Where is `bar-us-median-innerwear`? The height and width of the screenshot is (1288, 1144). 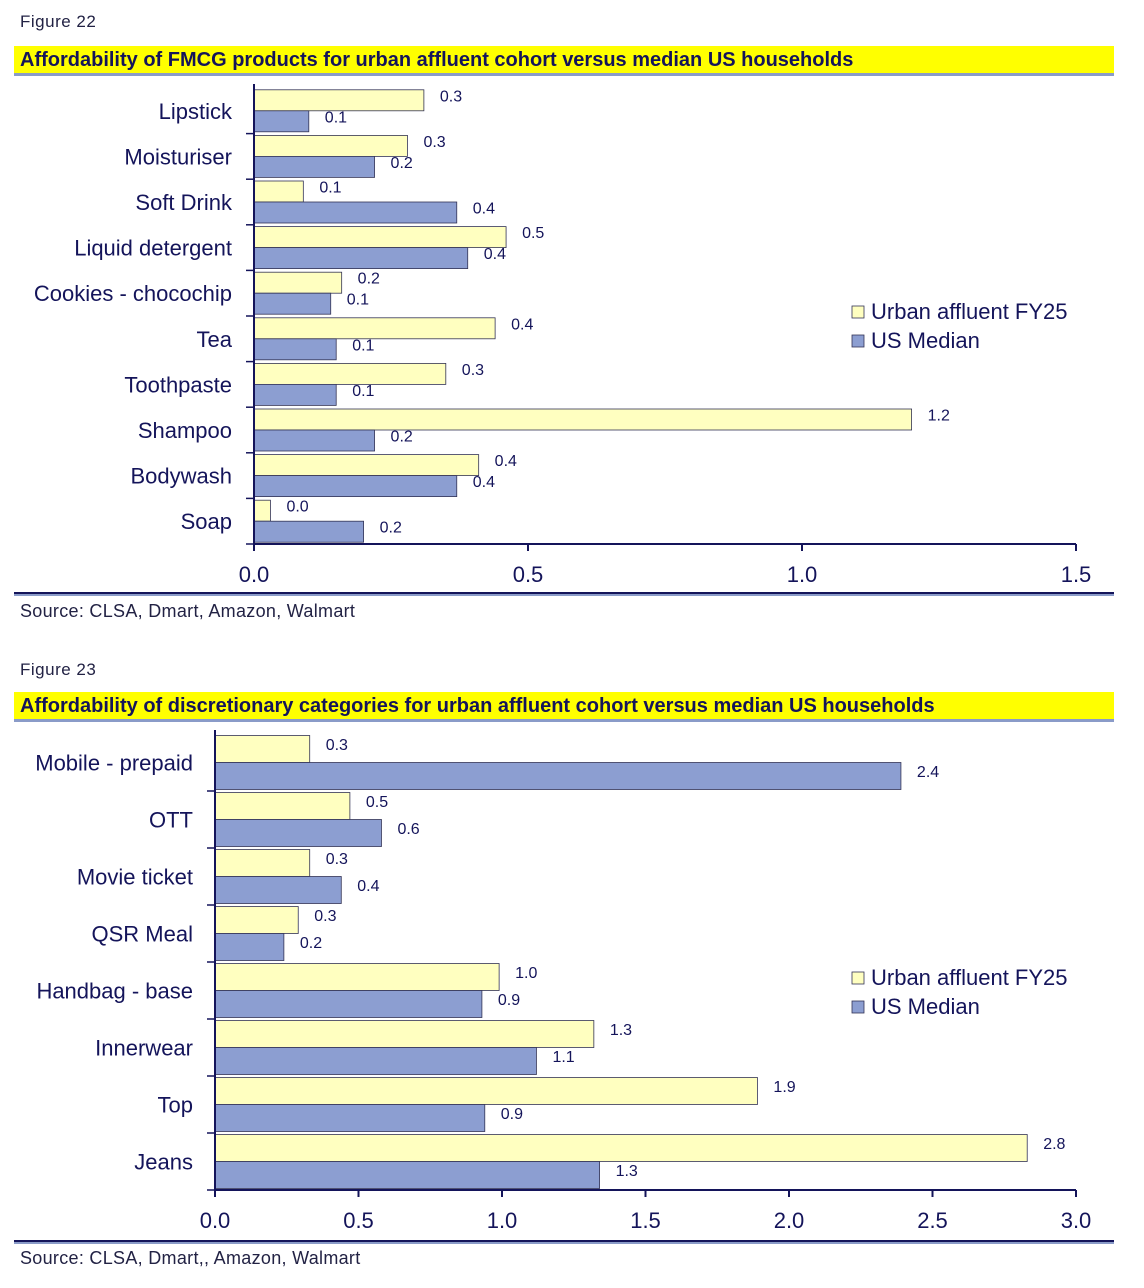 bar-us-median-innerwear is located at coordinates (375, 1061).